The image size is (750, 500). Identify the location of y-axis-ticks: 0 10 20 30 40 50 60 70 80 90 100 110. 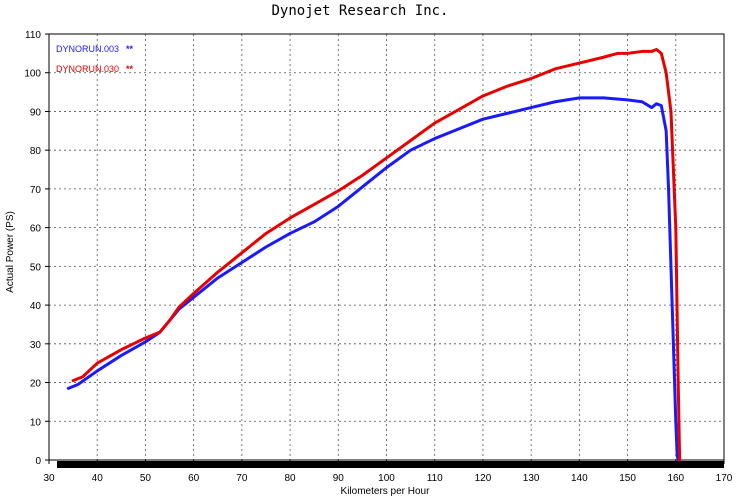
(36, 248).